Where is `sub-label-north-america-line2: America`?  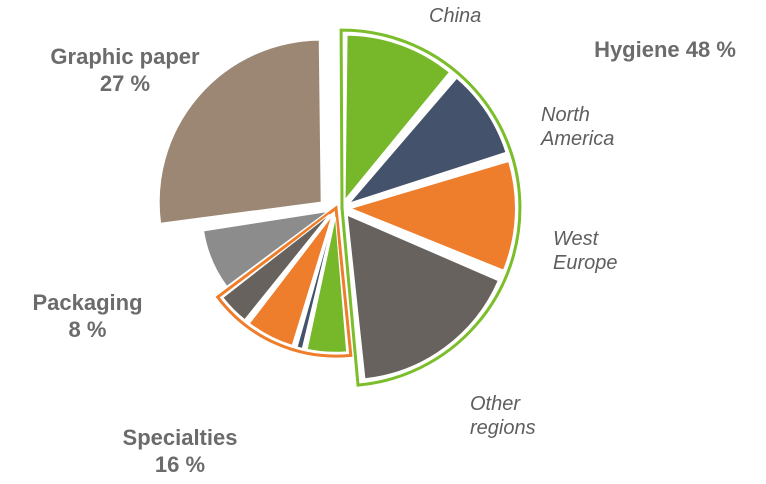
sub-label-north-america-line2: America is located at coordinates (578, 139).